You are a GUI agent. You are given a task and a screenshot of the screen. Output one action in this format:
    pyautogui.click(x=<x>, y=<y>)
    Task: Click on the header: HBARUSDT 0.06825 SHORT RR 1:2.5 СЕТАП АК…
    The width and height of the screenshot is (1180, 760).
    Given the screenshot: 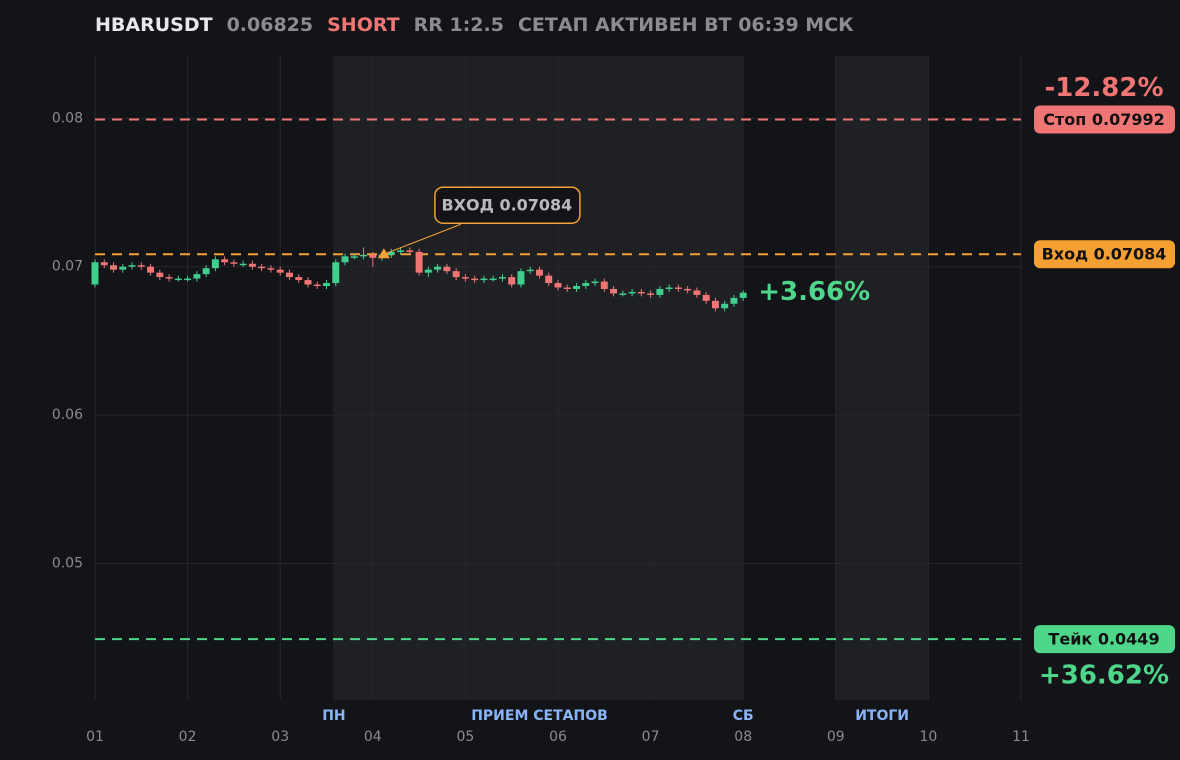 What is the action you would take?
    pyautogui.click(x=474, y=25)
    